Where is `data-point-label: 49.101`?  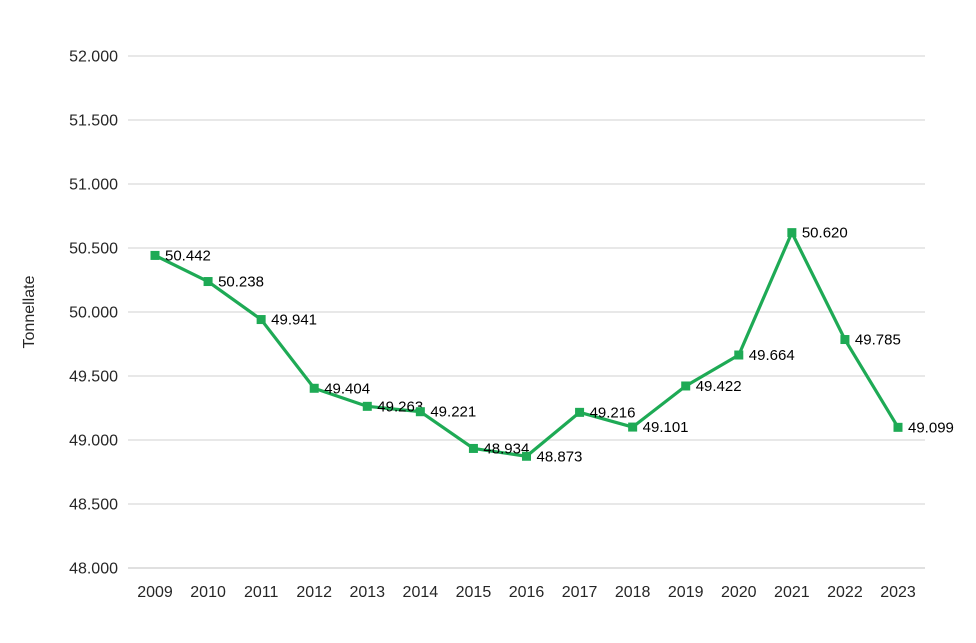
data-point-label: 49.101 is located at coordinates (666, 427).